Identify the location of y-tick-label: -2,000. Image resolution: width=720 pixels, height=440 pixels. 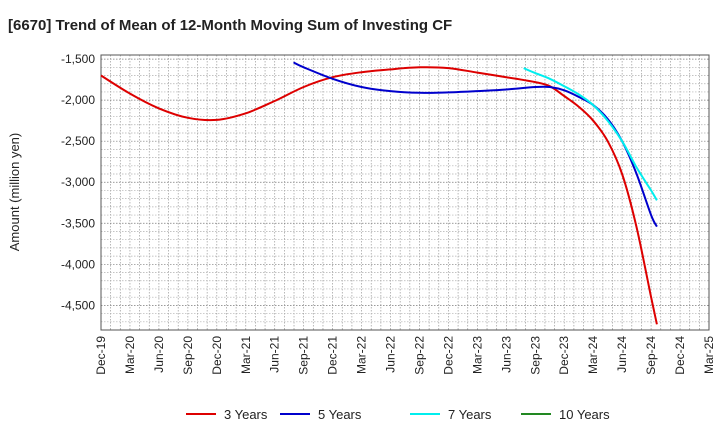
(78, 100).